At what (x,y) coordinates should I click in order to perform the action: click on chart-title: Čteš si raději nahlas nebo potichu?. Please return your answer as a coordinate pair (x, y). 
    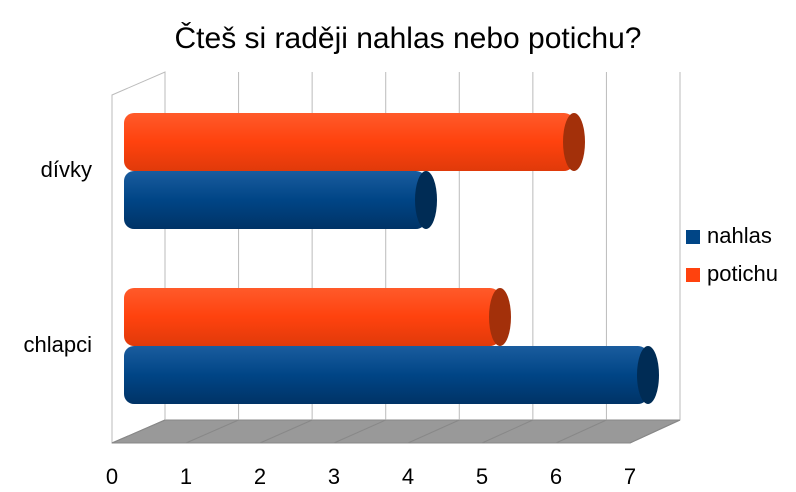
    Looking at the image, I should click on (408, 38).